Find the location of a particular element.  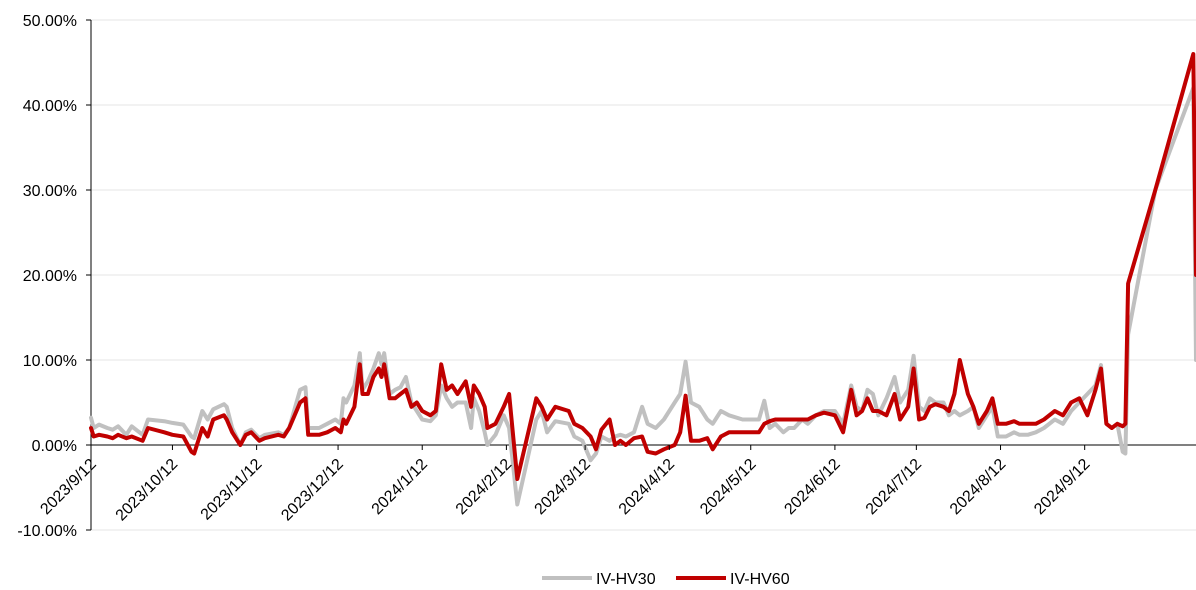

x-tick-label: 2023/11/12 is located at coordinates (232, 490).